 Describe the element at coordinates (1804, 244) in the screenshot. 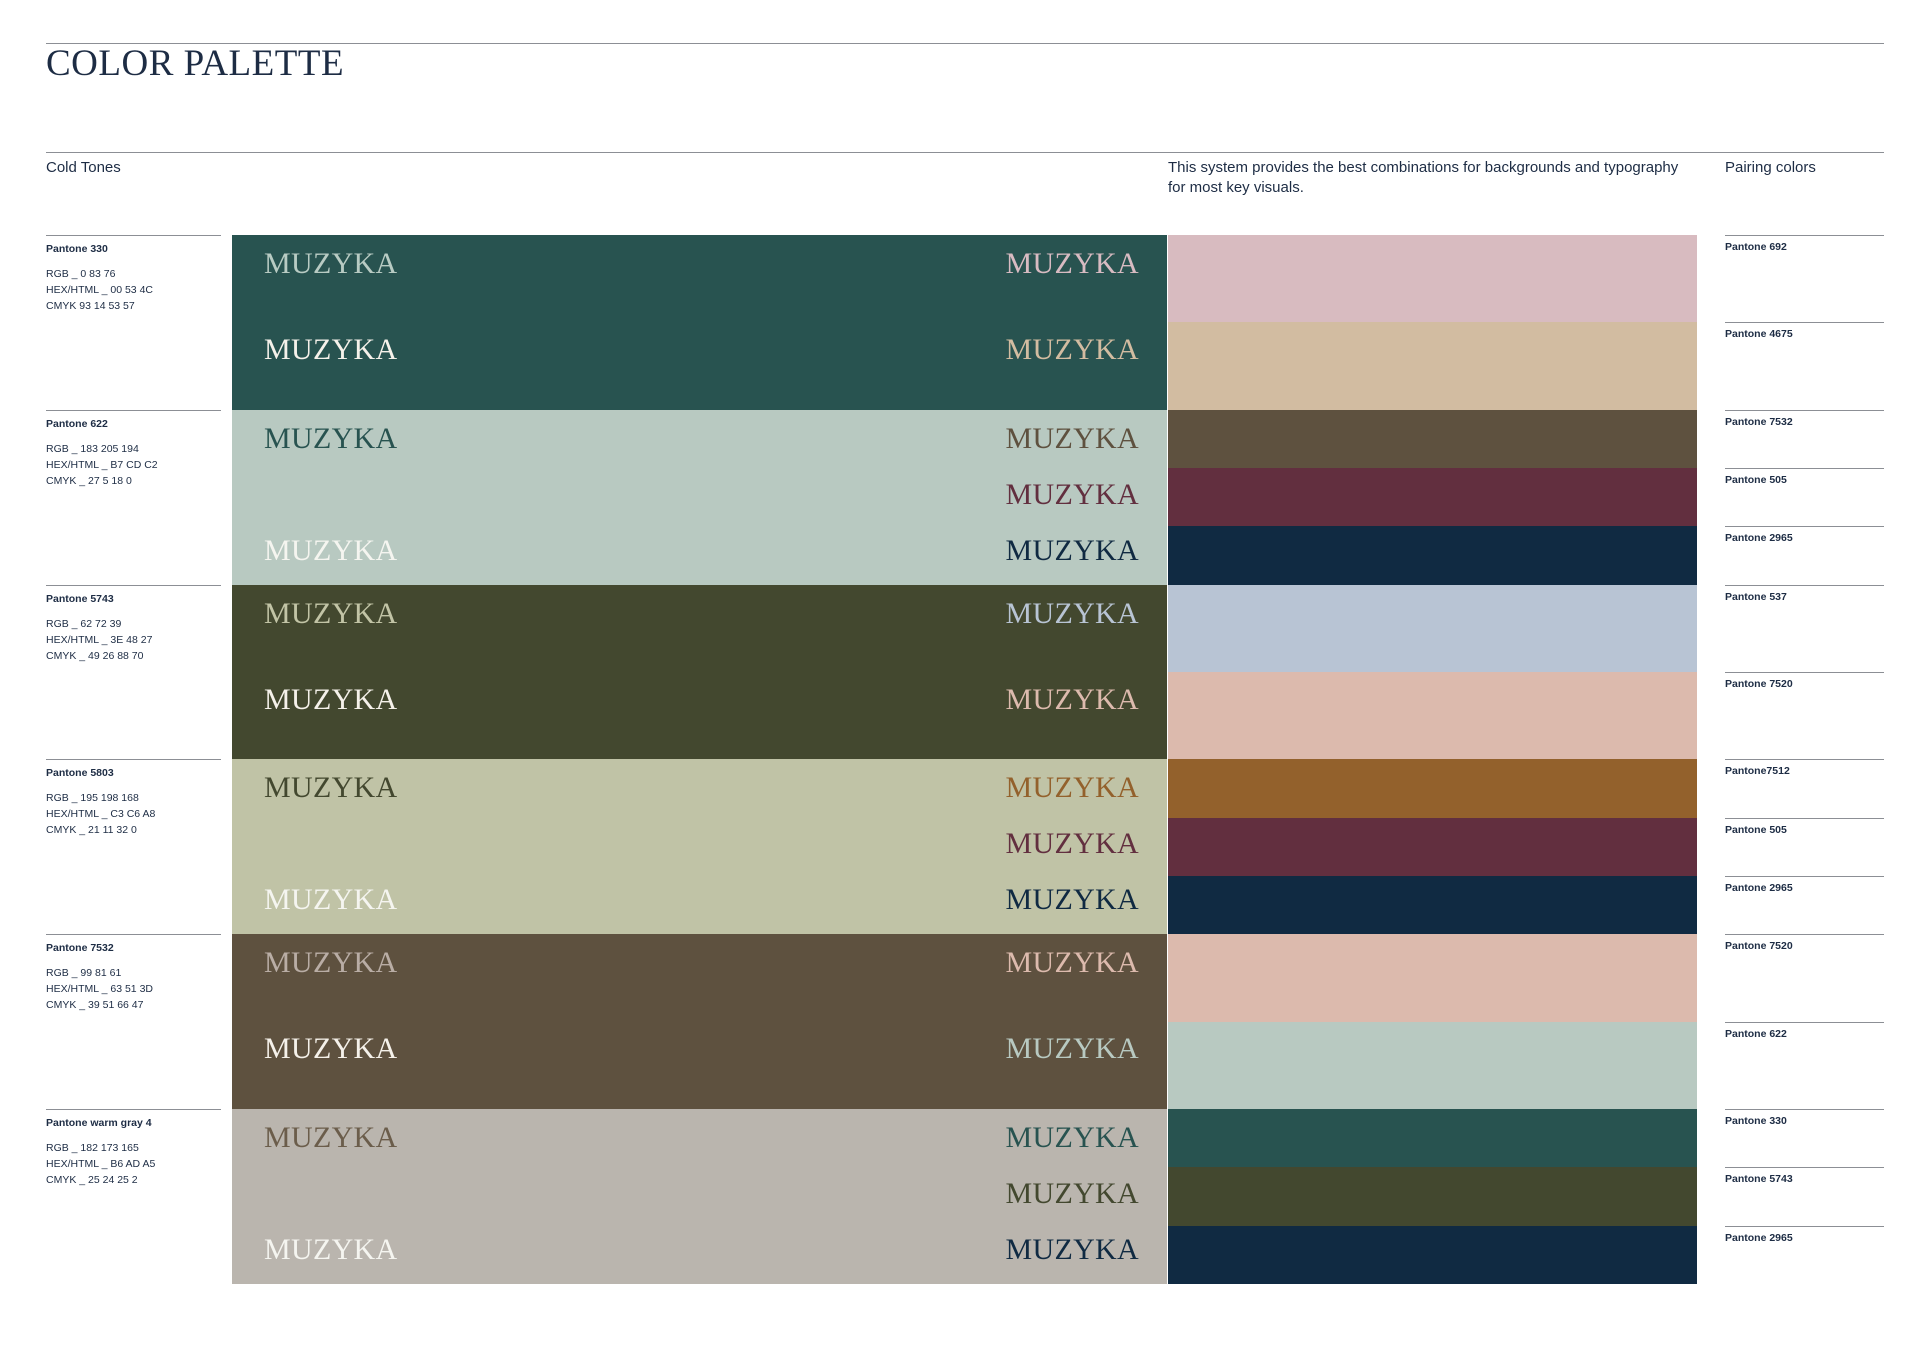

I see `pairing-name: Pantone 692` at that location.